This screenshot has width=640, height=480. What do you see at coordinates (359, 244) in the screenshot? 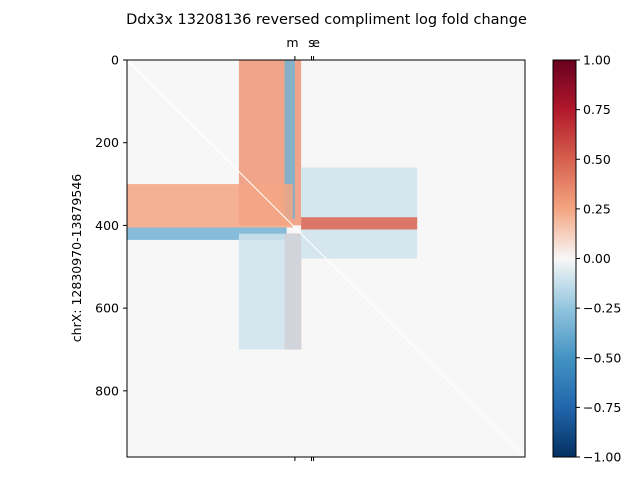
I see `heatmap-region-right-horizontal-band` at bounding box center [359, 244].